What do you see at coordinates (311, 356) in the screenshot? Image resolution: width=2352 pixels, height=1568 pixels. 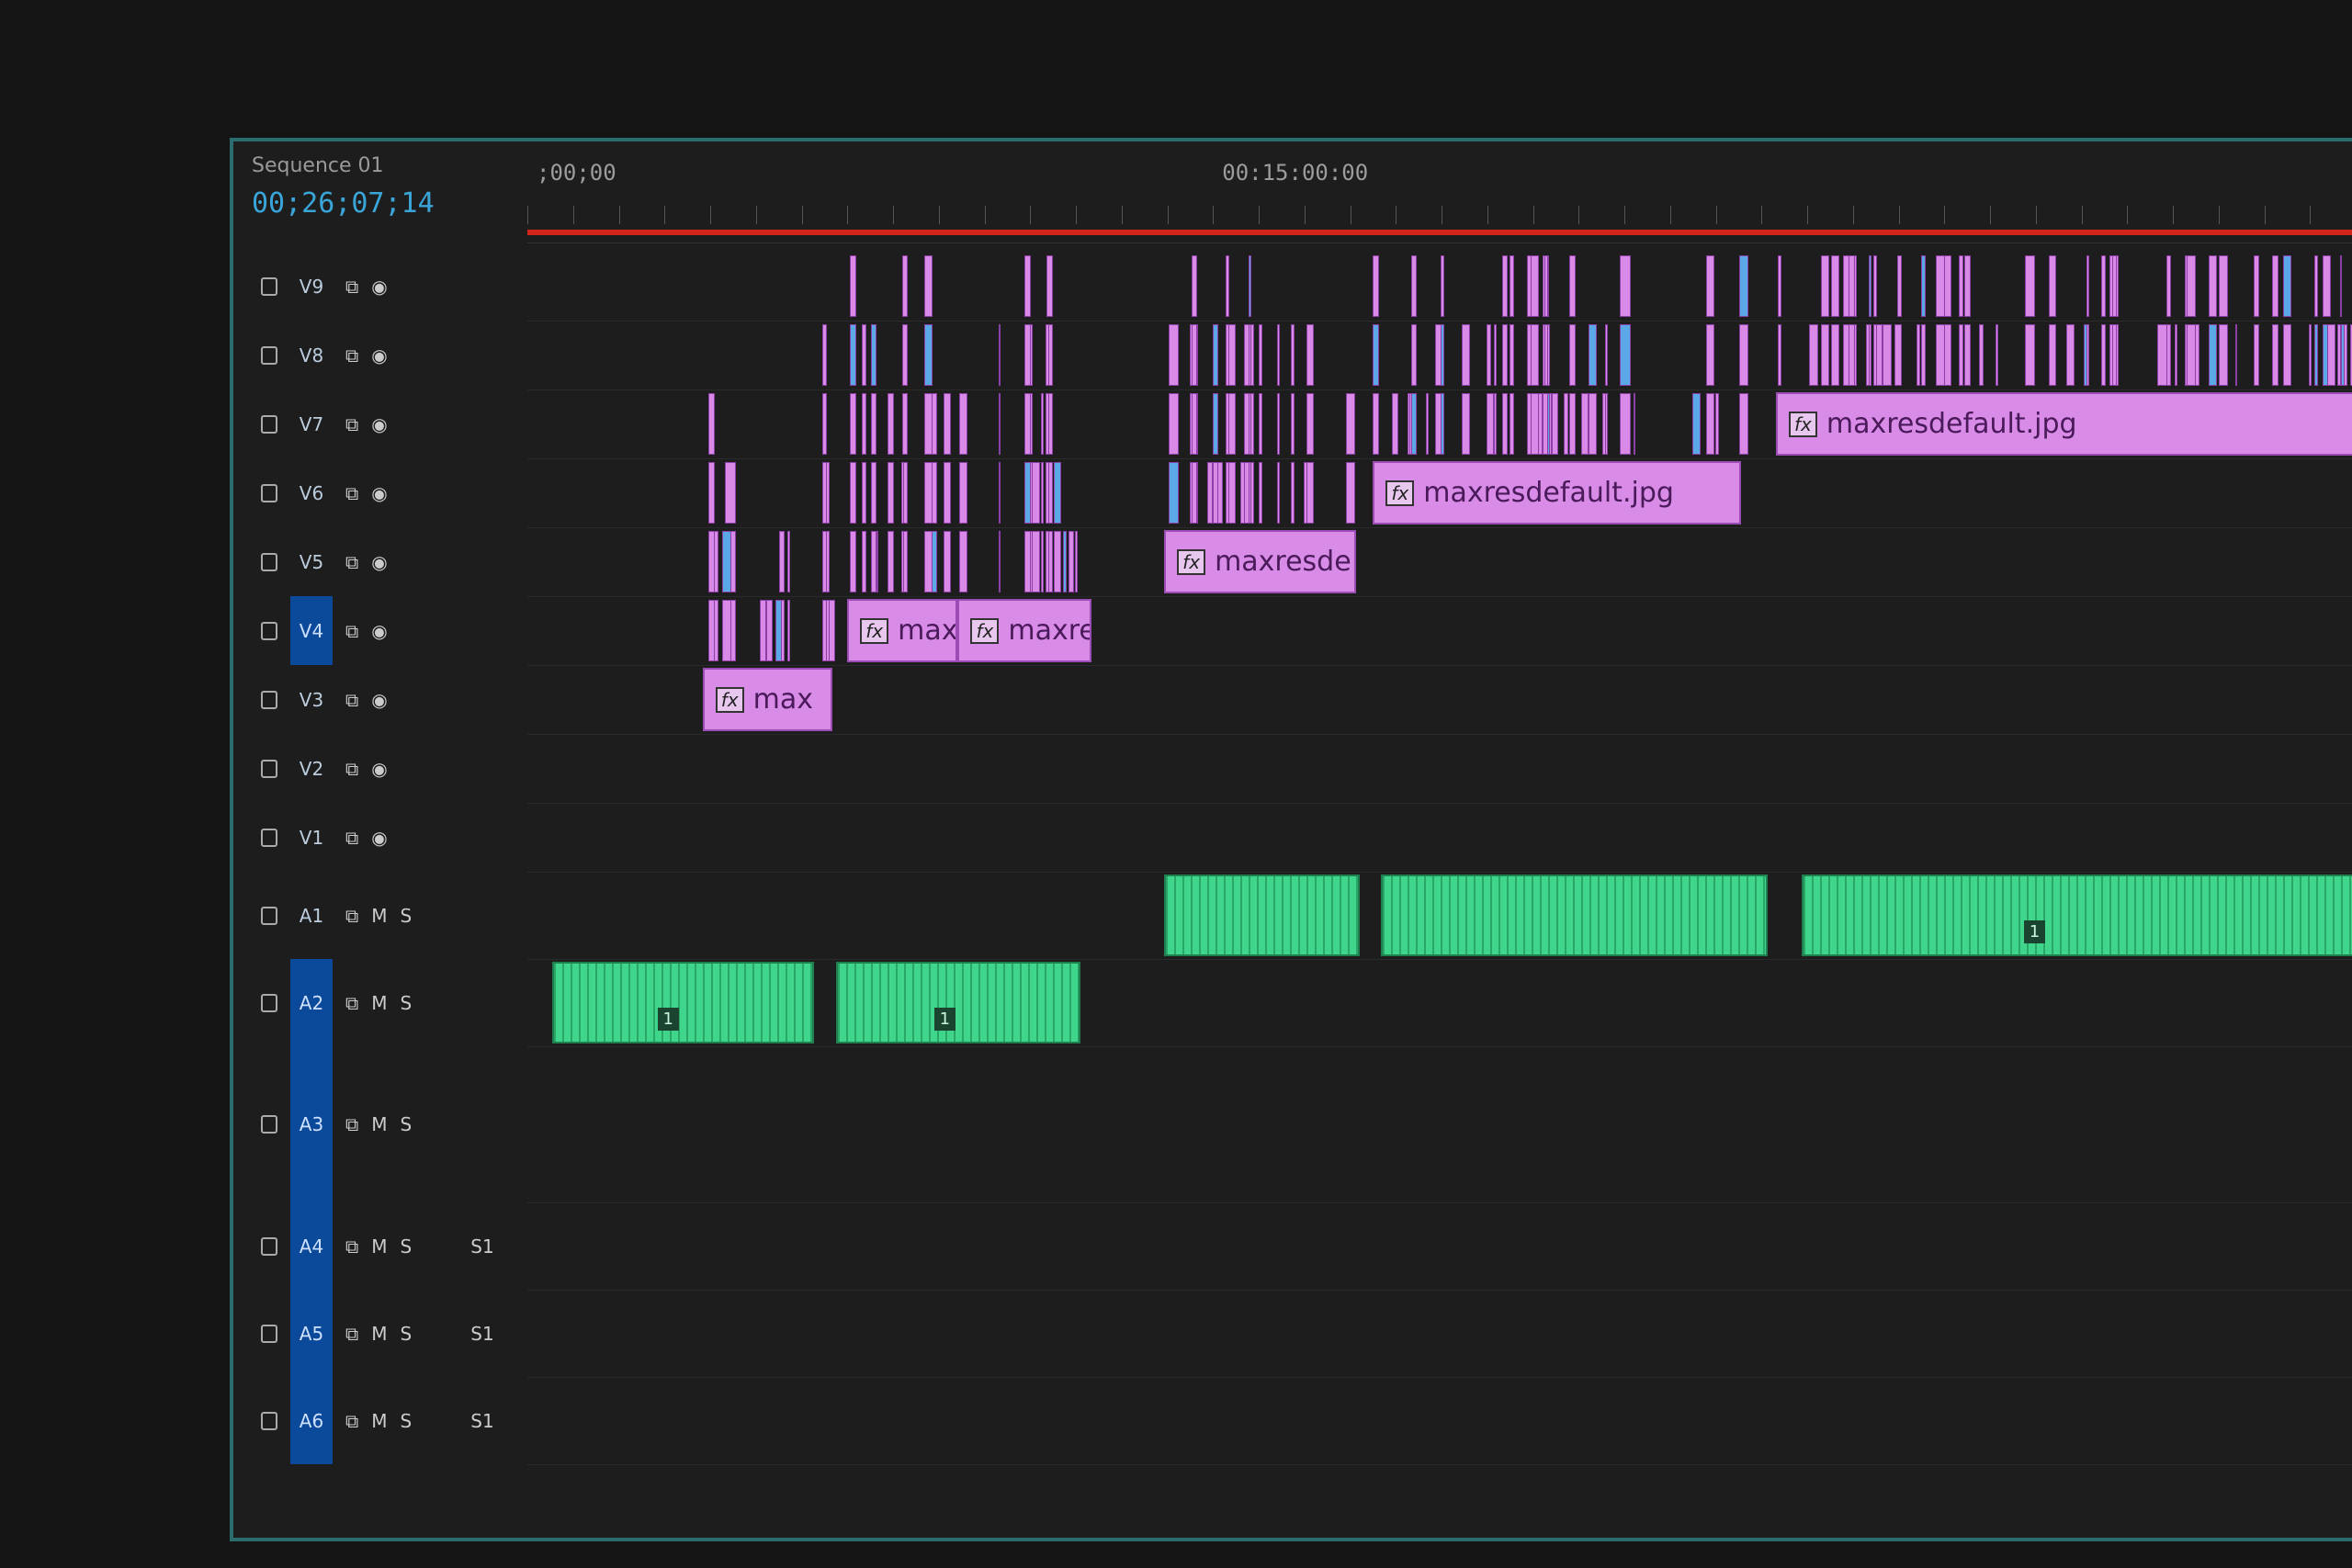 I see `track-name: V8` at bounding box center [311, 356].